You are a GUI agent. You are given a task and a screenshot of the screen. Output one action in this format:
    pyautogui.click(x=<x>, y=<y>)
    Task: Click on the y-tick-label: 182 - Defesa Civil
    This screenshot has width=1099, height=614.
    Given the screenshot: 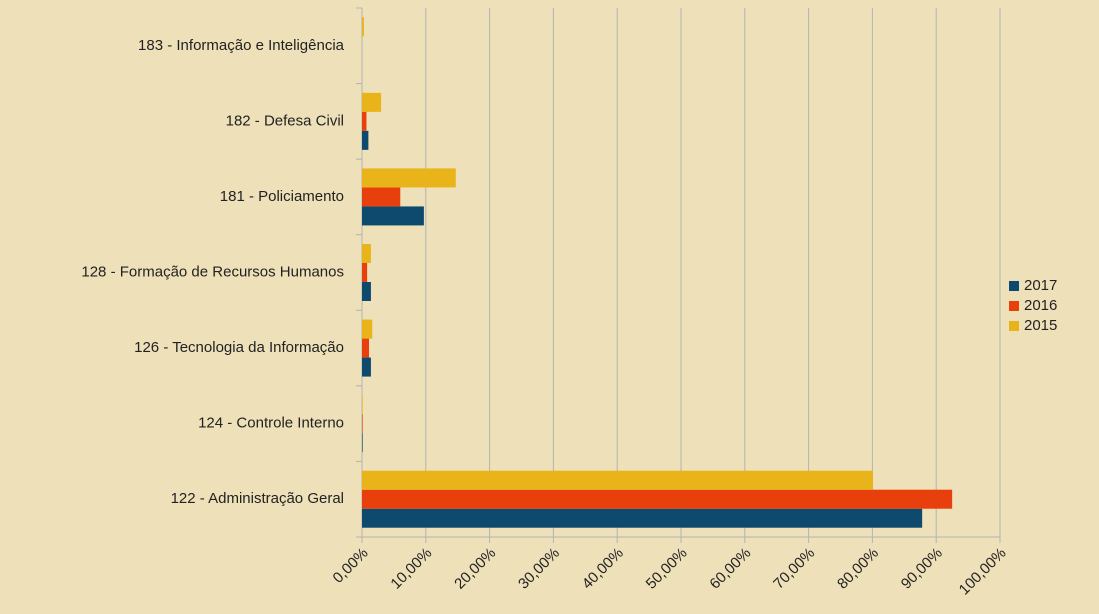 What is the action you would take?
    pyautogui.click(x=285, y=120)
    